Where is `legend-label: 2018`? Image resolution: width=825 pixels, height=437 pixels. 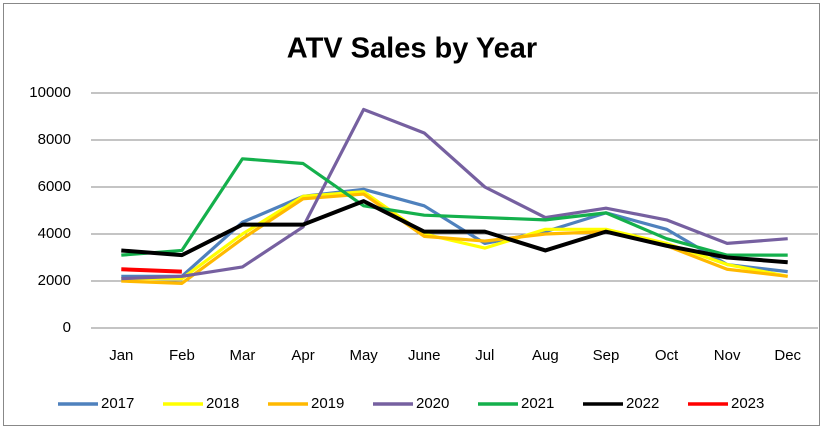 legend-label: 2018 is located at coordinates (222, 403).